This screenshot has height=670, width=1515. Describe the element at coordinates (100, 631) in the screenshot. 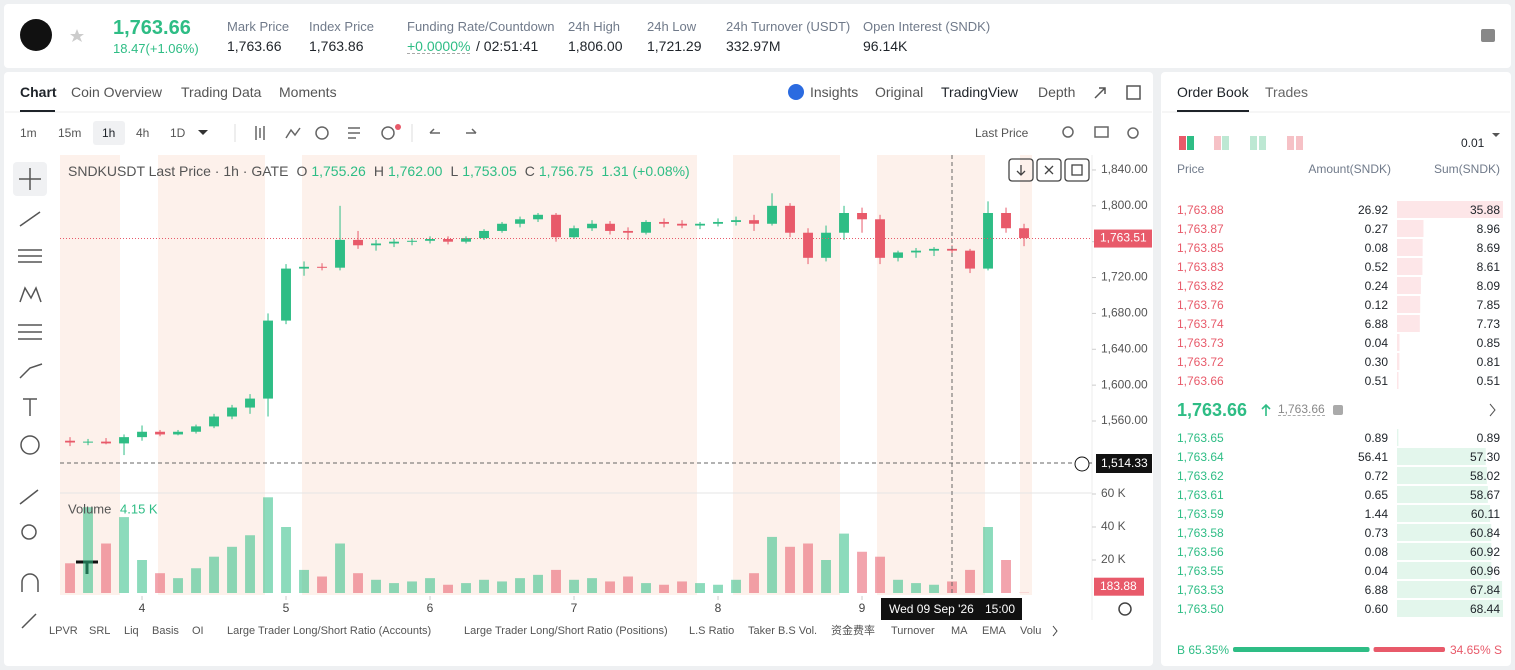

I see `indicator-tab: SRL` at that location.